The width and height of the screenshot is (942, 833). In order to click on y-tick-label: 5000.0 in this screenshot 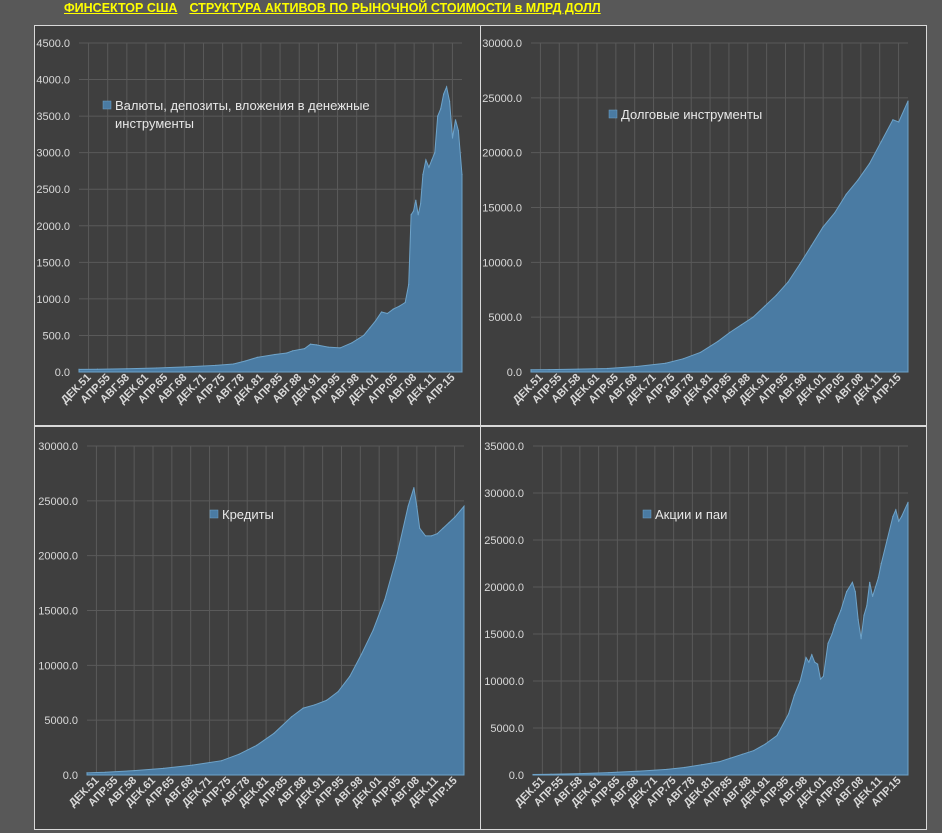, I will do `click(505, 318)`.